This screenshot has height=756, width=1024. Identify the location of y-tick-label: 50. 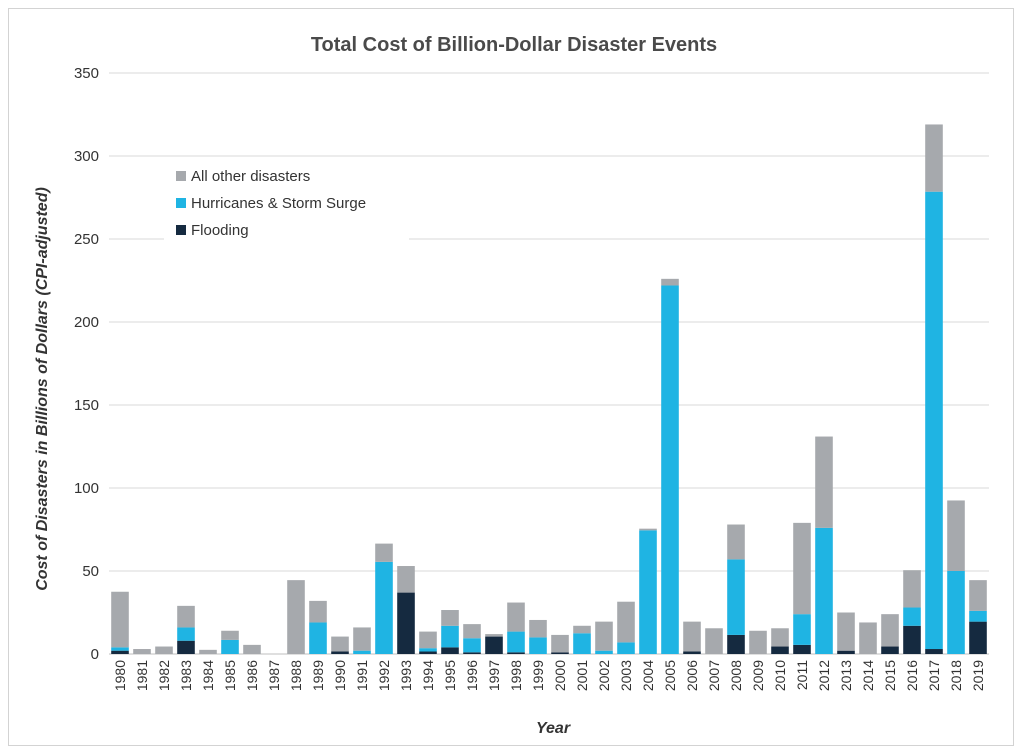
(90, 571).